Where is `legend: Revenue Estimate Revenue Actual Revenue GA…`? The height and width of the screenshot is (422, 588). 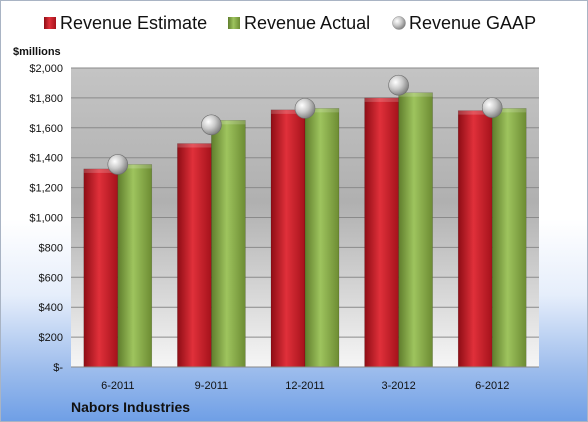
legend: Revenue Estimate Revenue Actual Revenue GA… is located at coordinates (290, 23).